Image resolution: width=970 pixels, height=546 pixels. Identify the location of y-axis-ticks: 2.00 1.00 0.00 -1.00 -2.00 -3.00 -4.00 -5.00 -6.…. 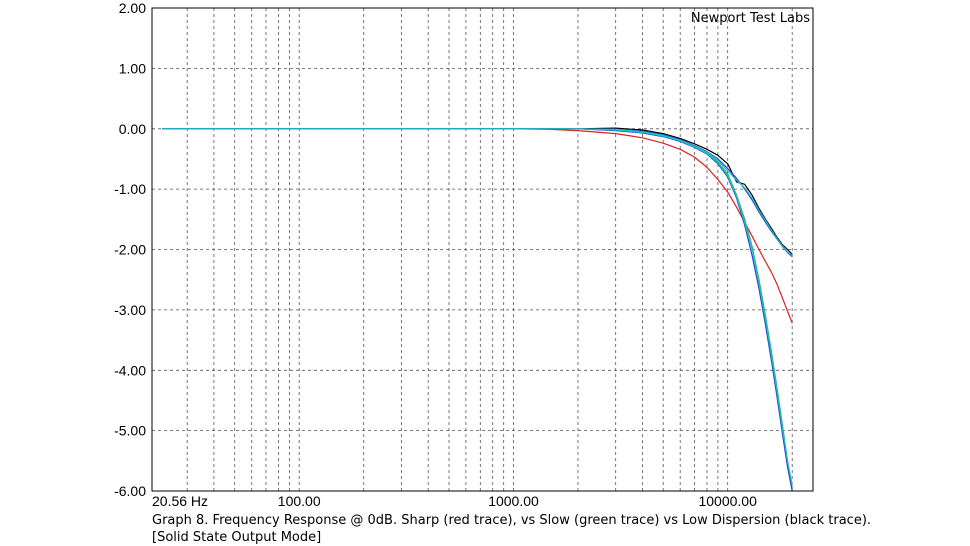
(130, 249).